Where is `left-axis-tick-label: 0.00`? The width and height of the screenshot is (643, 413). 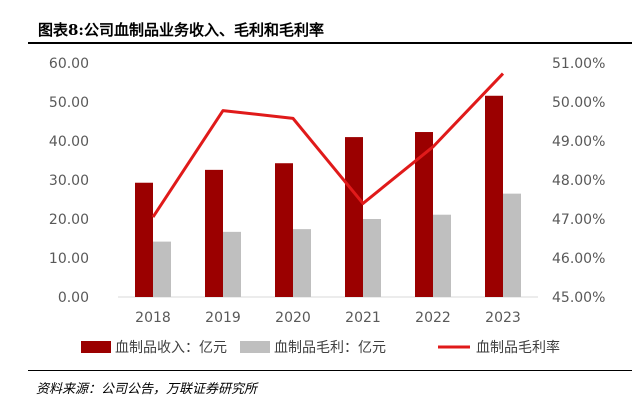 left-axis-tick-label: 0.00 is located at coordinates (73, 298).